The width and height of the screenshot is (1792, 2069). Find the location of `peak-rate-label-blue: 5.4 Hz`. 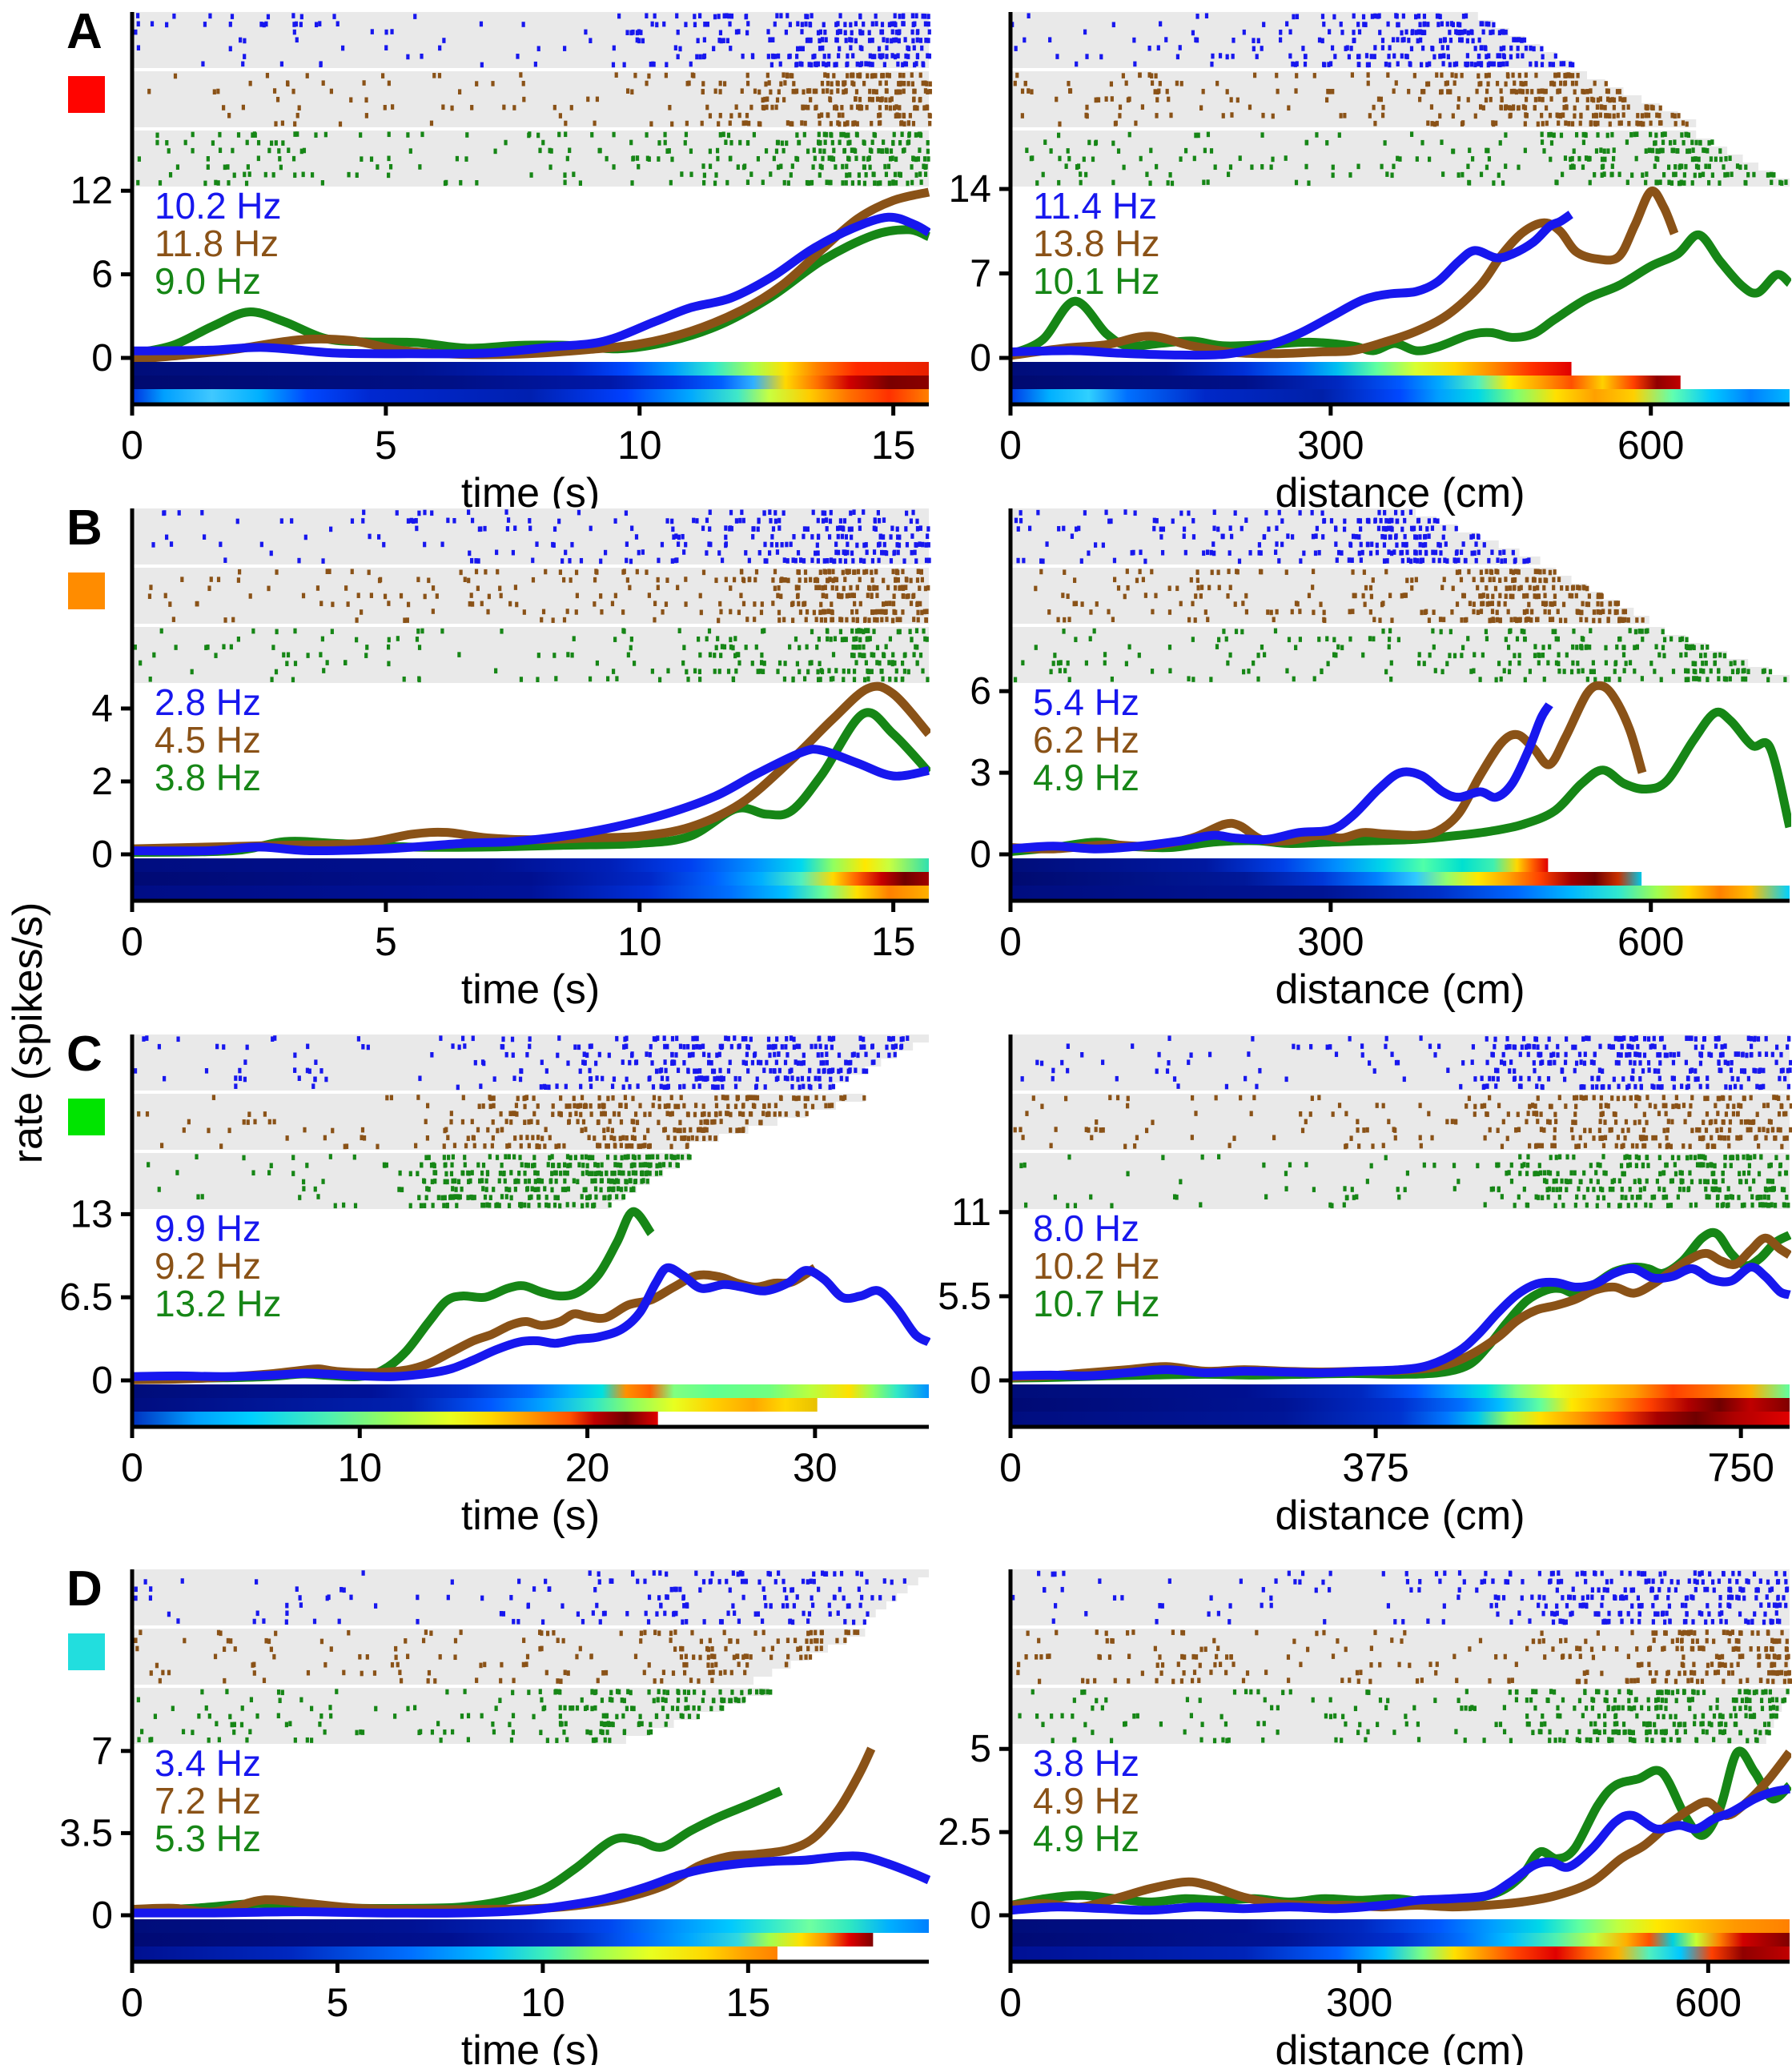

peak-rate-label-blue: 5.4 Hz is located at coordinates (1086, 702).